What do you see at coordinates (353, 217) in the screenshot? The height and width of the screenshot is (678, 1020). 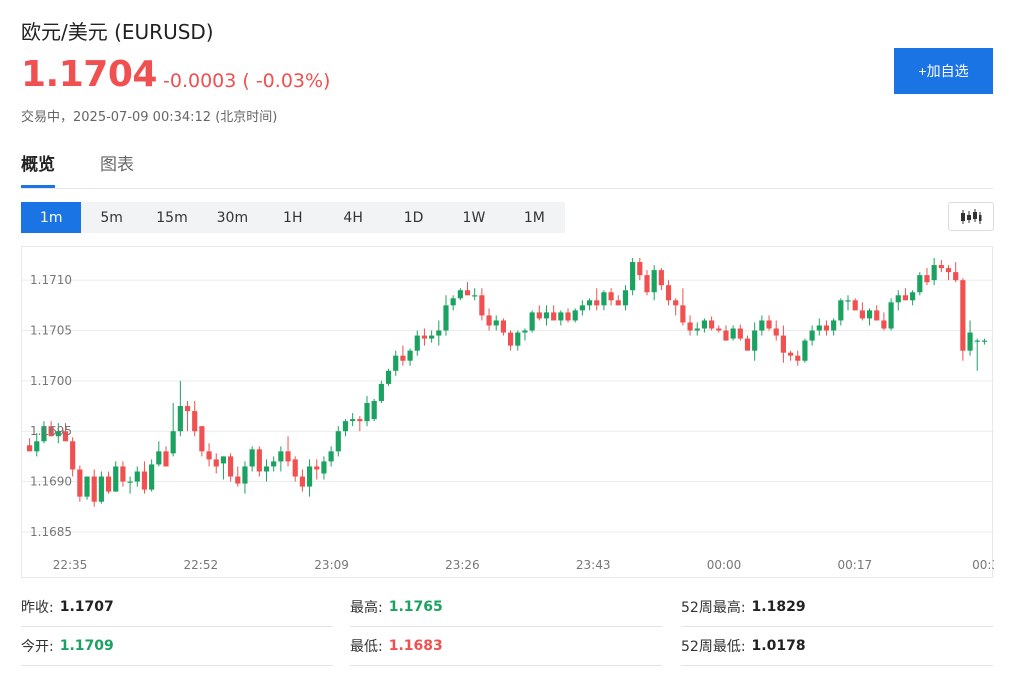 I see `interval-4h: 4H` at bounding box center [353, 217].